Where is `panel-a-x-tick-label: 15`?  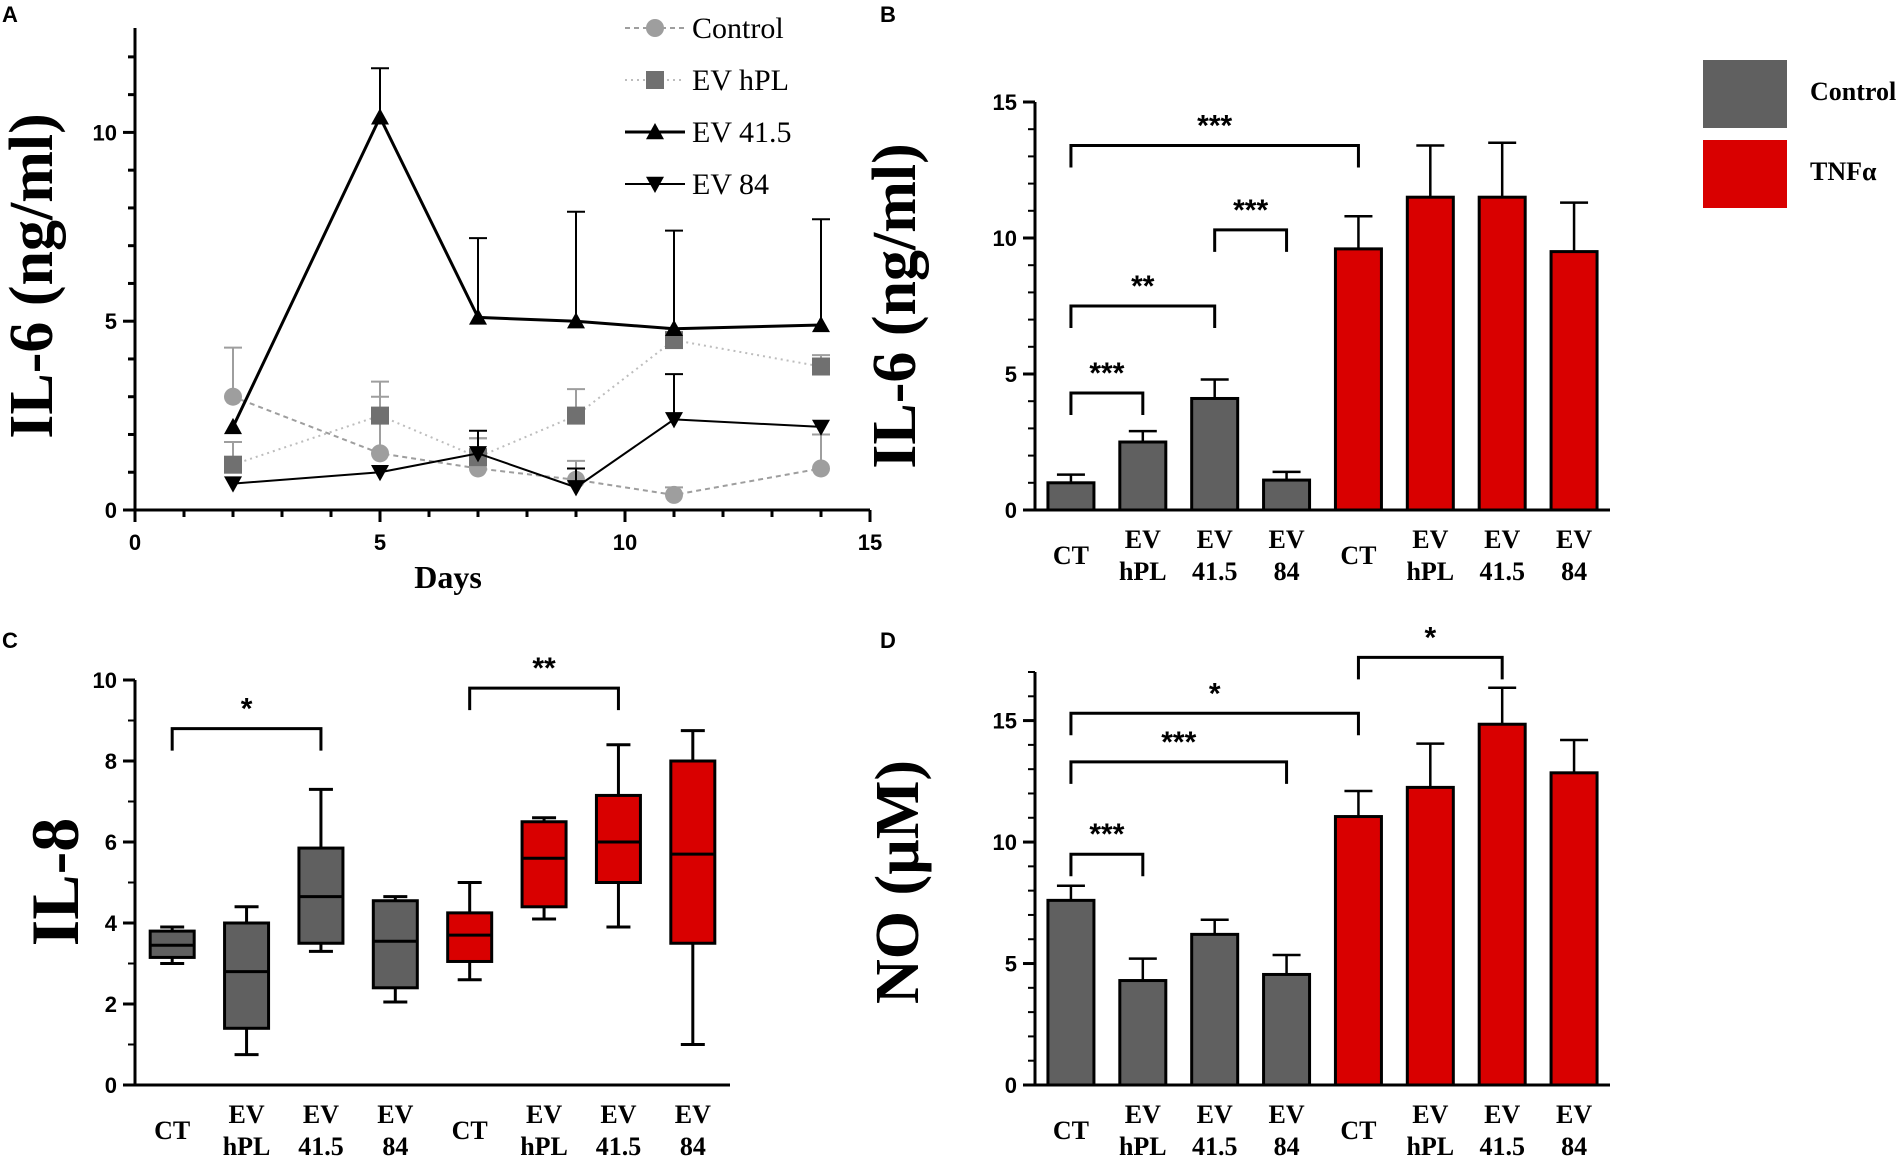 panel-a-x-tick-label: 15 is located at coordinates (870, 542).